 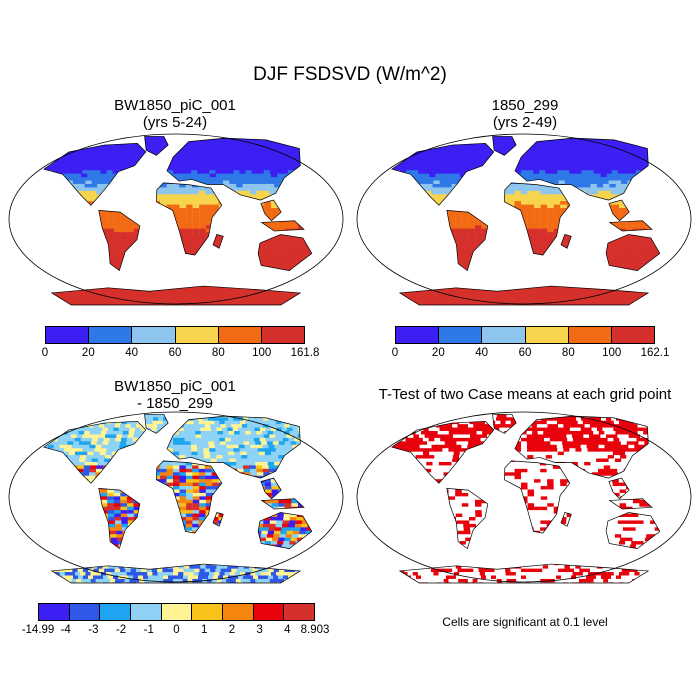 I want to click on panel2-title-line1: 1850_299, so click(x=525, y=105).